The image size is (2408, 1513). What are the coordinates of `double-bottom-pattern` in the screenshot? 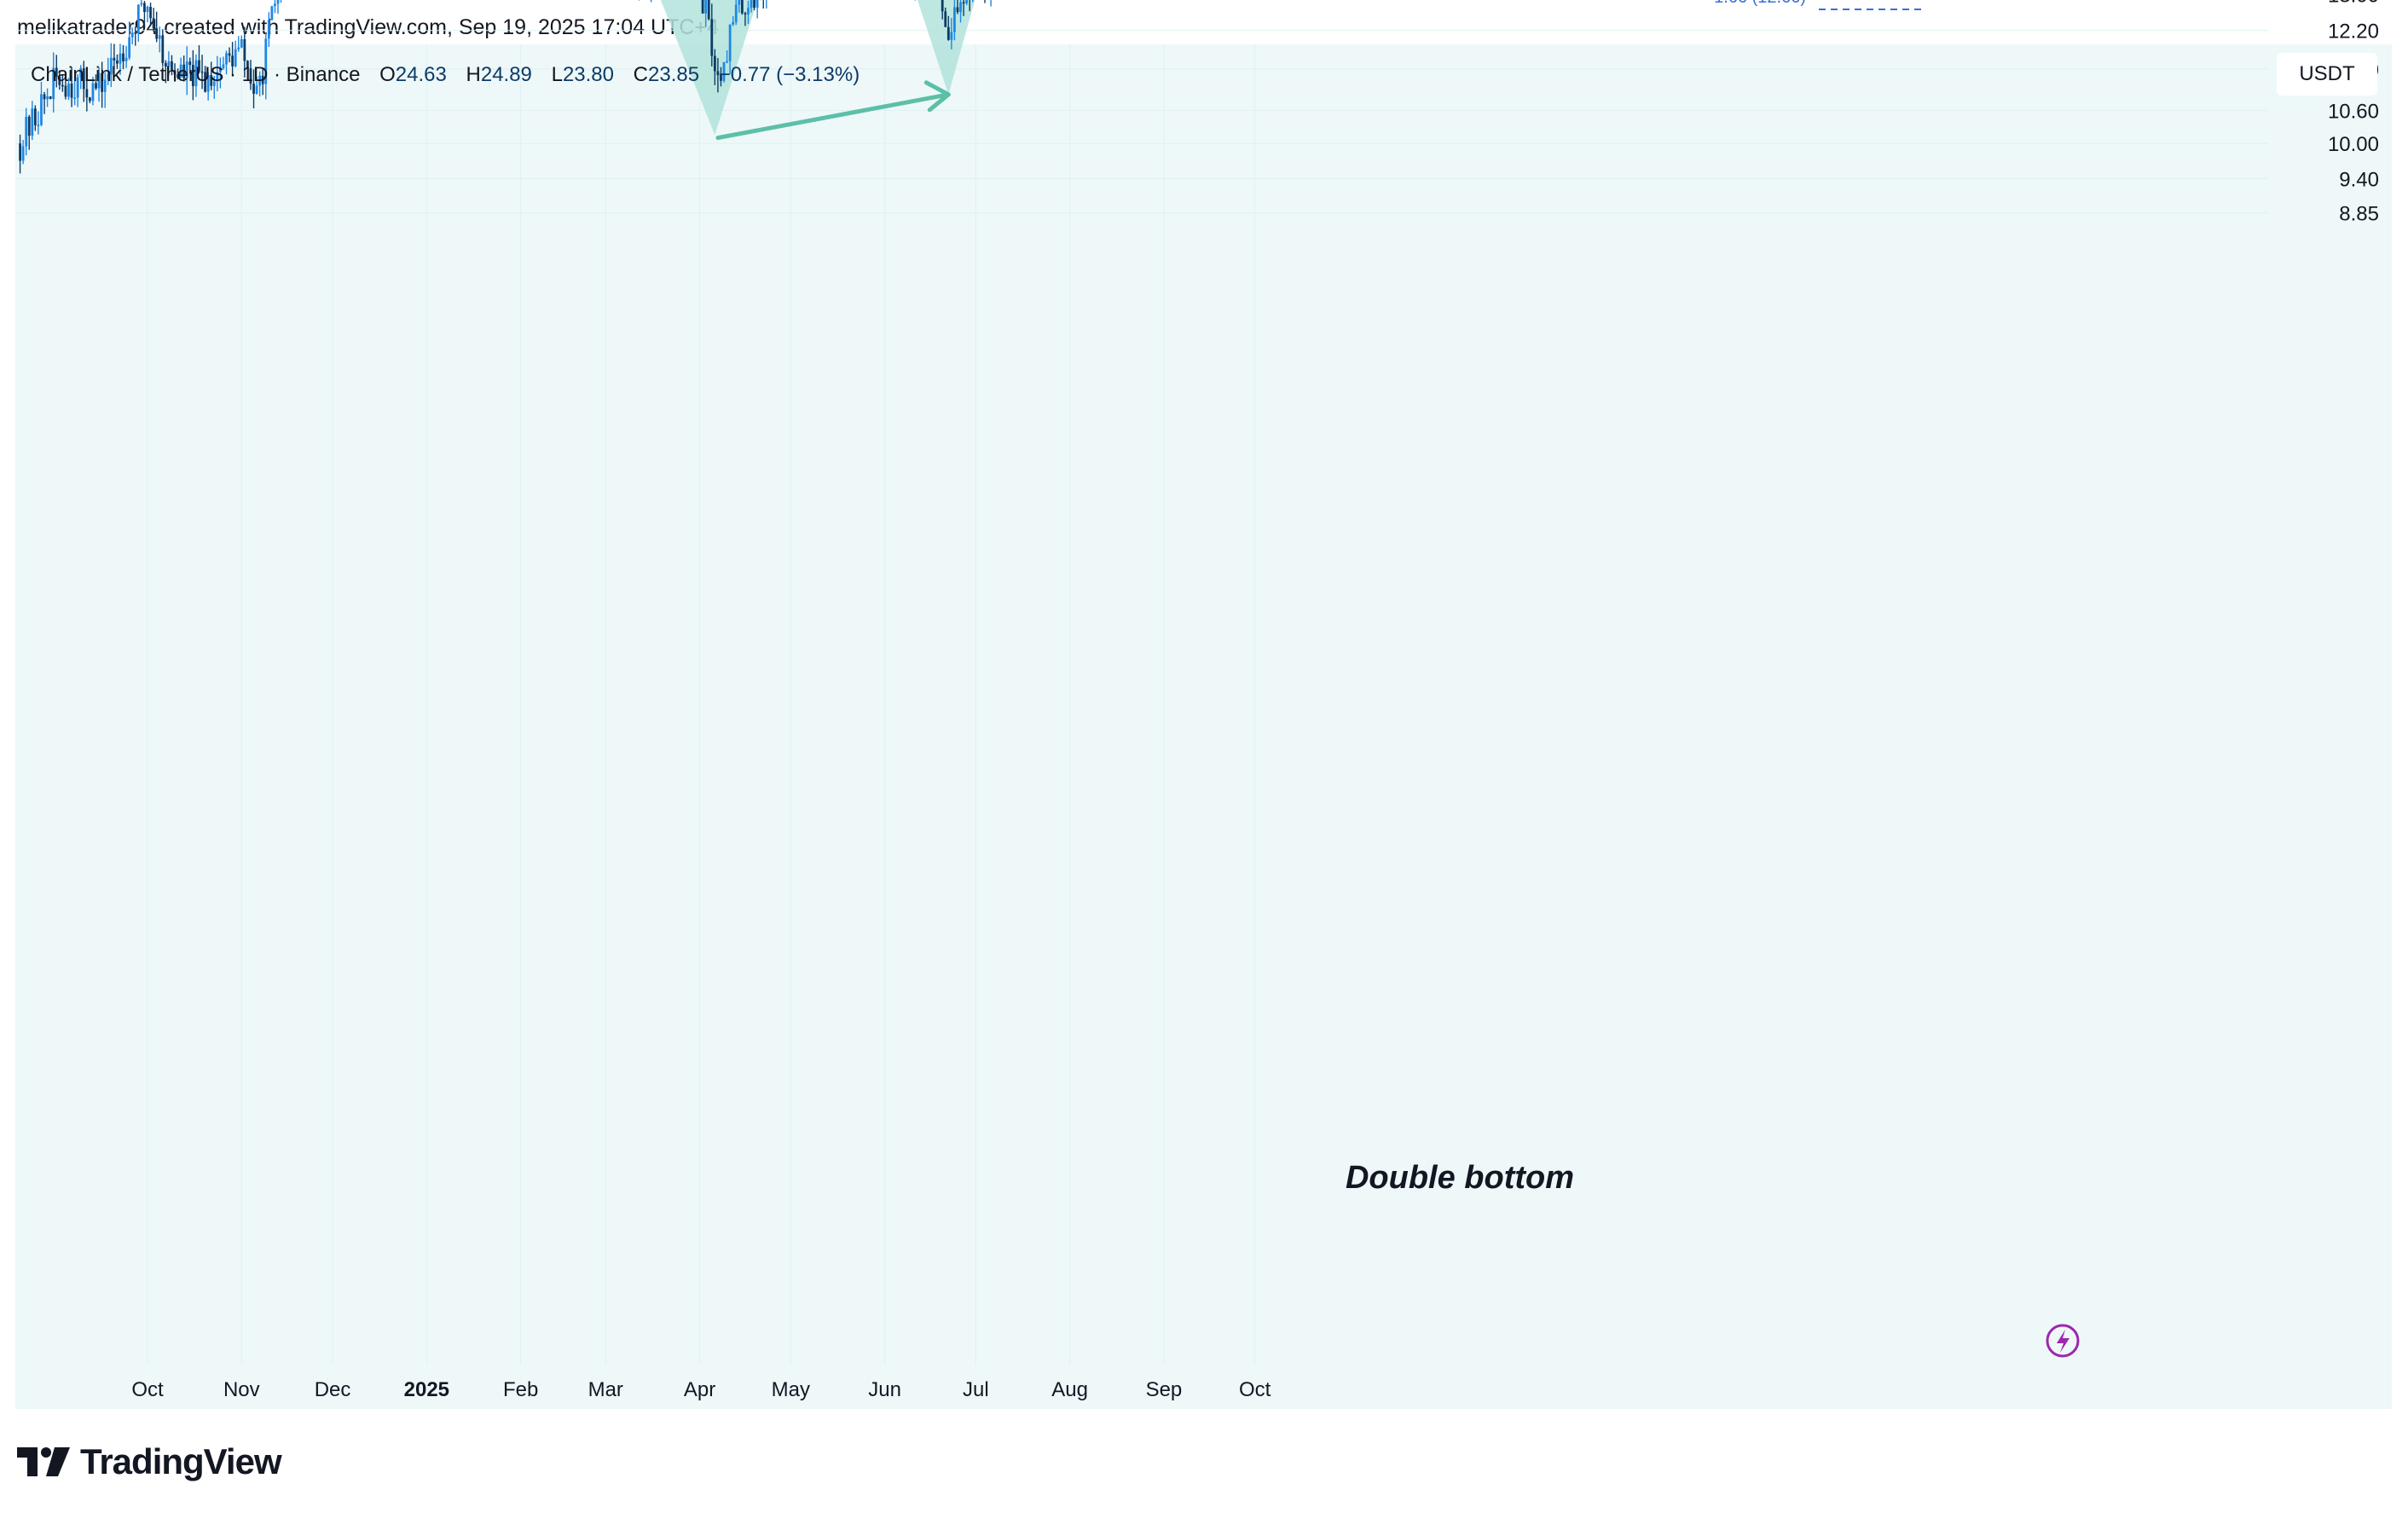 It's located at (817, 68).